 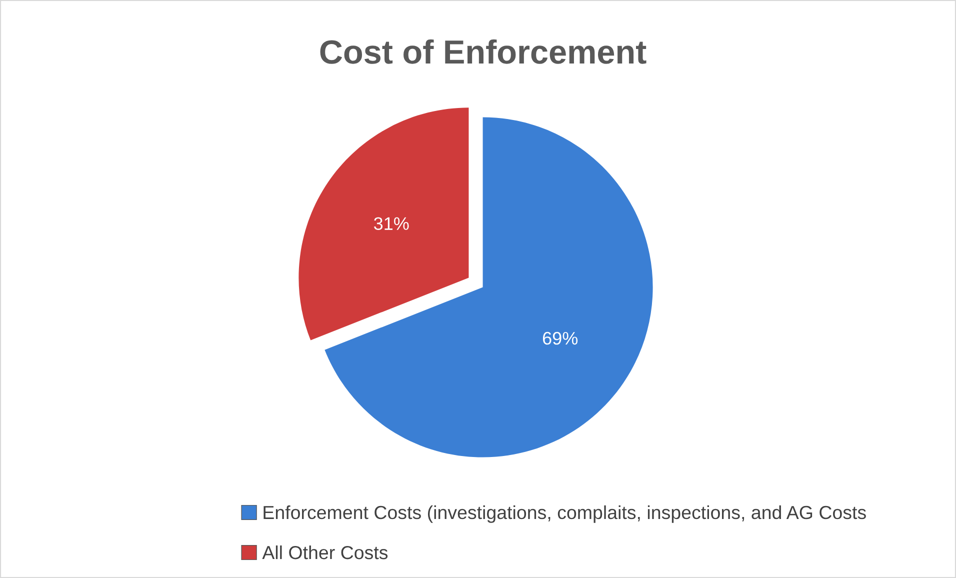 What do you see at coordinates (565, 514) in the screenshot?
I see `legend-label: Enforcement Costs (investigations, complaits, inspections, and AG Costs` at bounding box center [565, 514].